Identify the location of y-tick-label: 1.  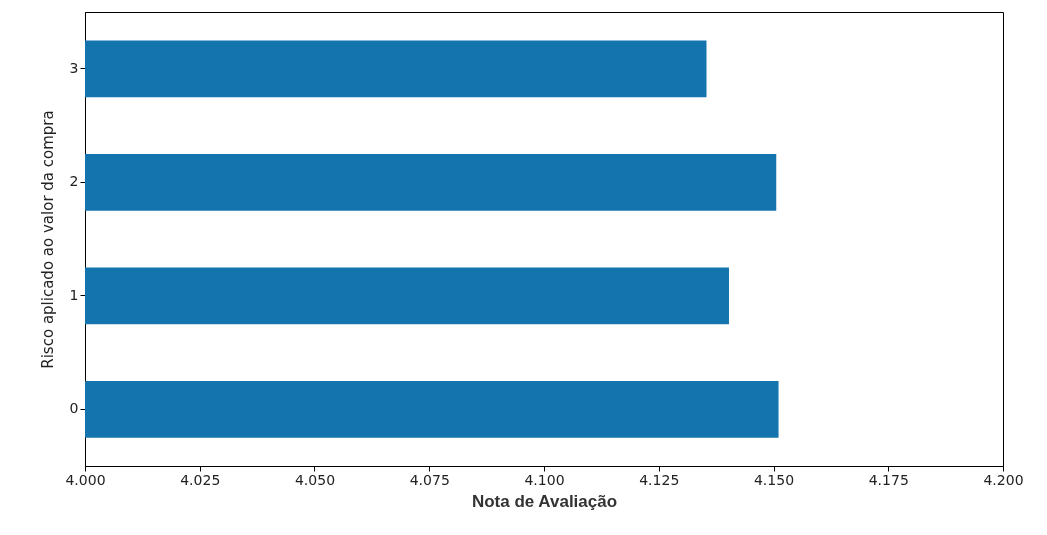
(74, 294).